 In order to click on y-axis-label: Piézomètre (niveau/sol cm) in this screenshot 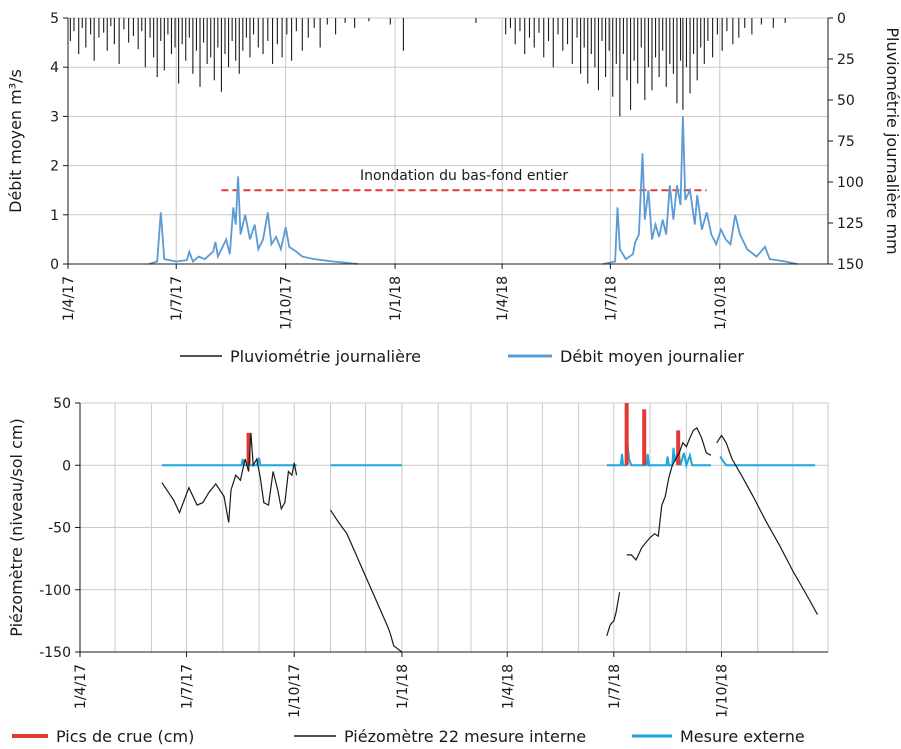, I will do `click(16, 527)`.